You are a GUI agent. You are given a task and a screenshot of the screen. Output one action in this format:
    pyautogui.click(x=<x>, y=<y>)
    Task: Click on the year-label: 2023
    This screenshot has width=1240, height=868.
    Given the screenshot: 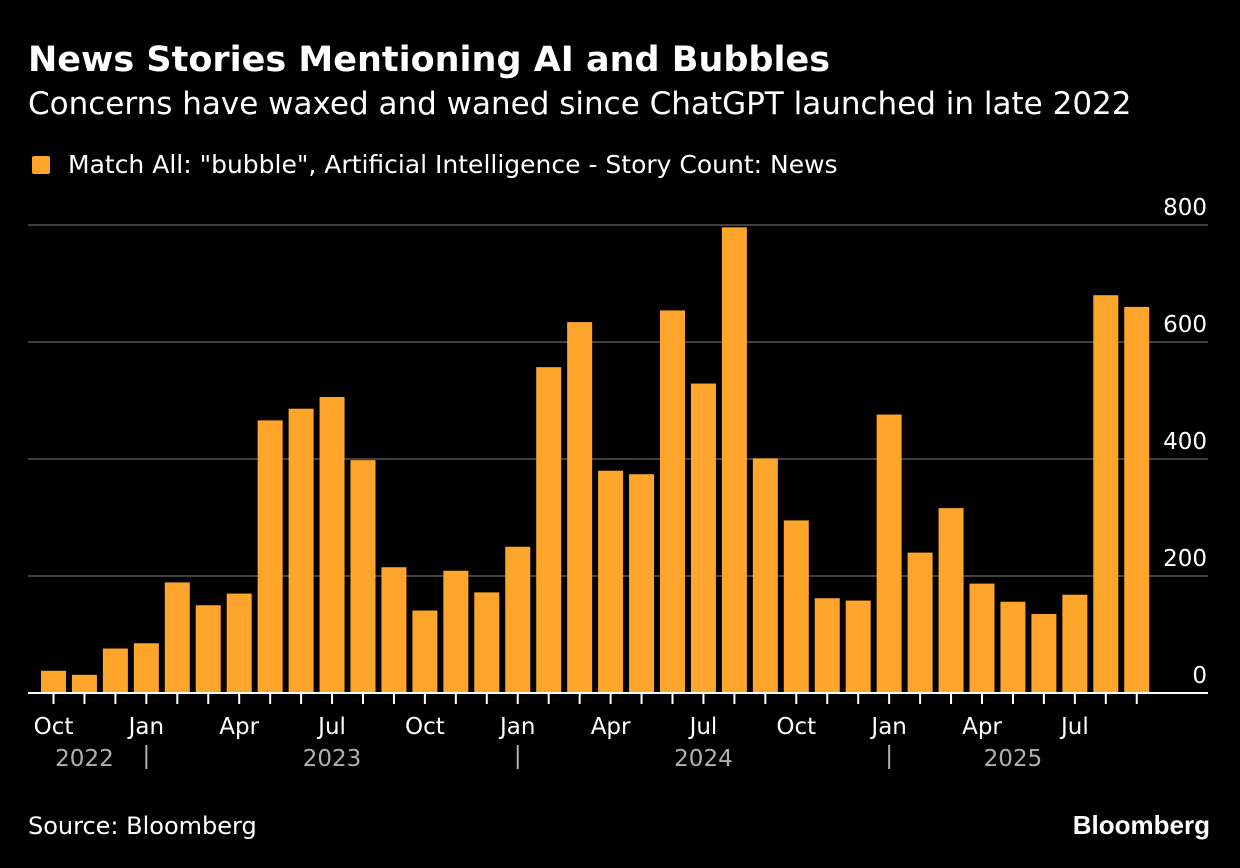 What is the action you would take?
    pyautogui.click(x=332, y=759)
    